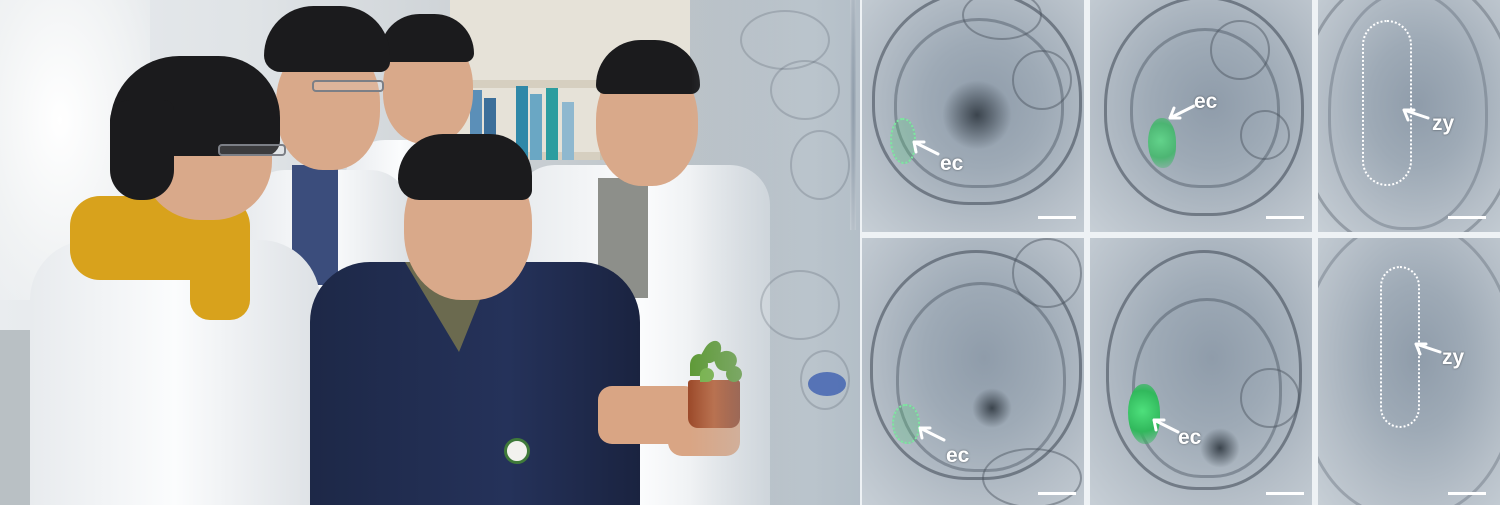 Image resolution: width=1500 pixels, height=505 pixels. What do you see at coordinates (1201, 116) in the screenshot?
I see `micrograph-top-2: ec` at bounding box center [1201, 116].